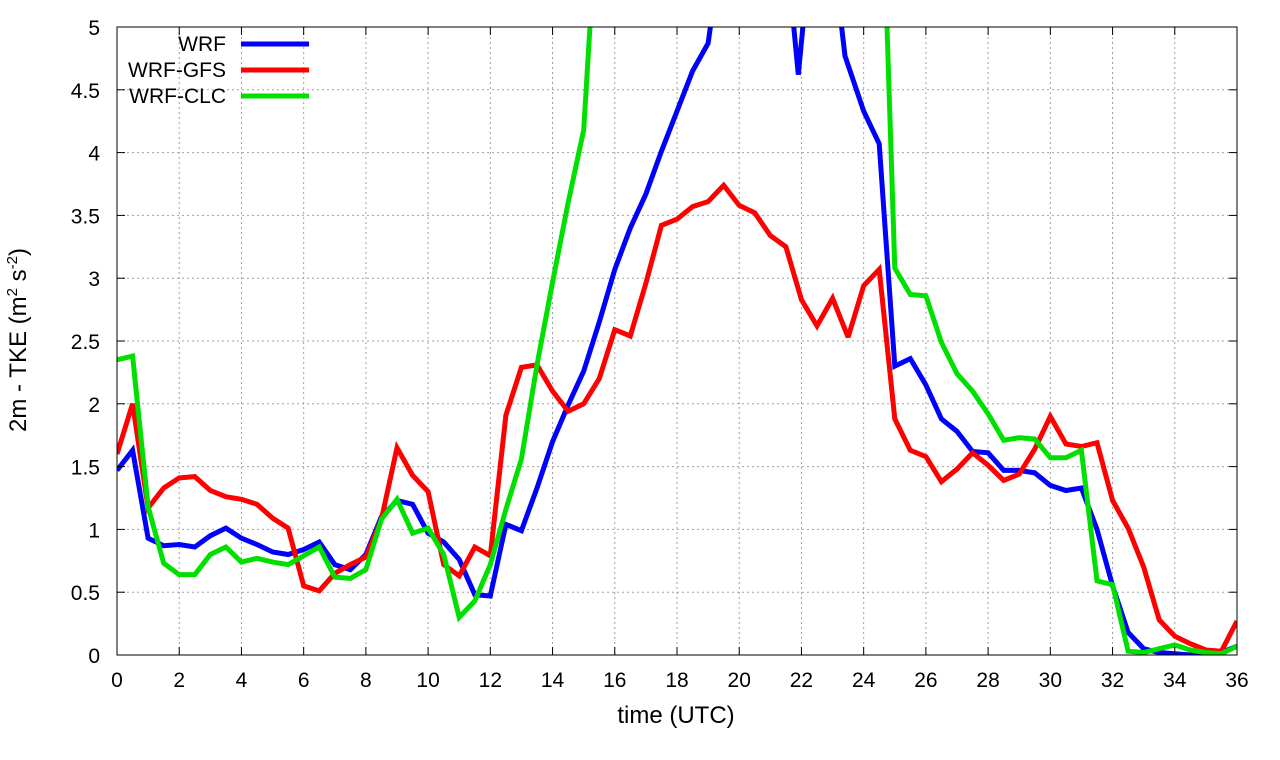  What do you see at coordinates (427, 680) in the screenshot?
I see `x-tick-label: 10` at bounding box center [427, 680].